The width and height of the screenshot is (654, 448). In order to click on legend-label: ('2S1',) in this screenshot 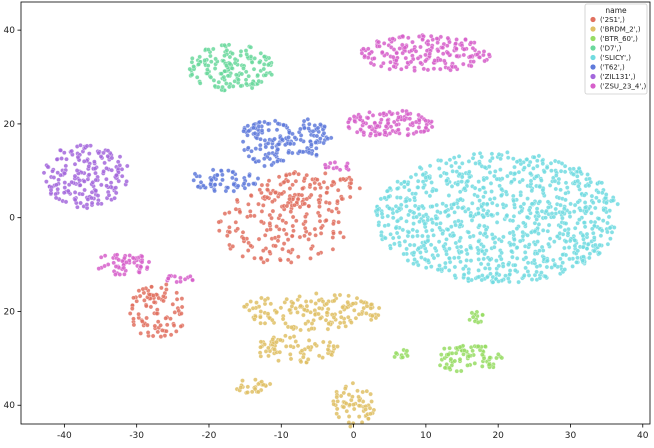, I will do `click(612, 20)`.